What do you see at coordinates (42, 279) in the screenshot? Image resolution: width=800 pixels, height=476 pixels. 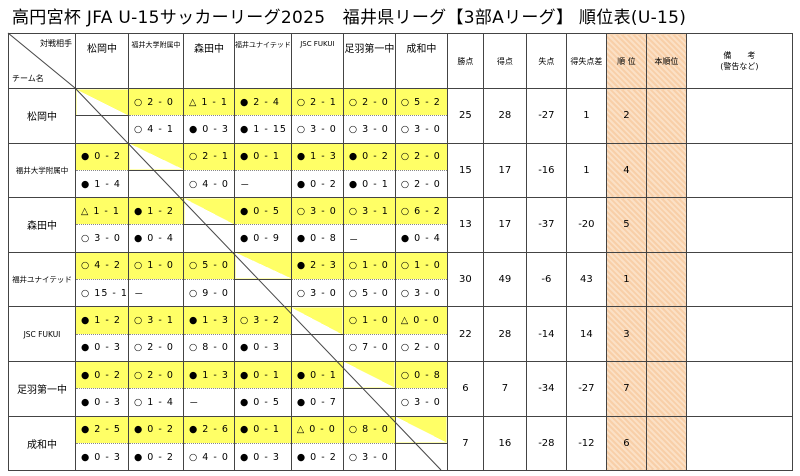 I see `team-name: 福井ユナイテッド` at bounding box center [42, 279].